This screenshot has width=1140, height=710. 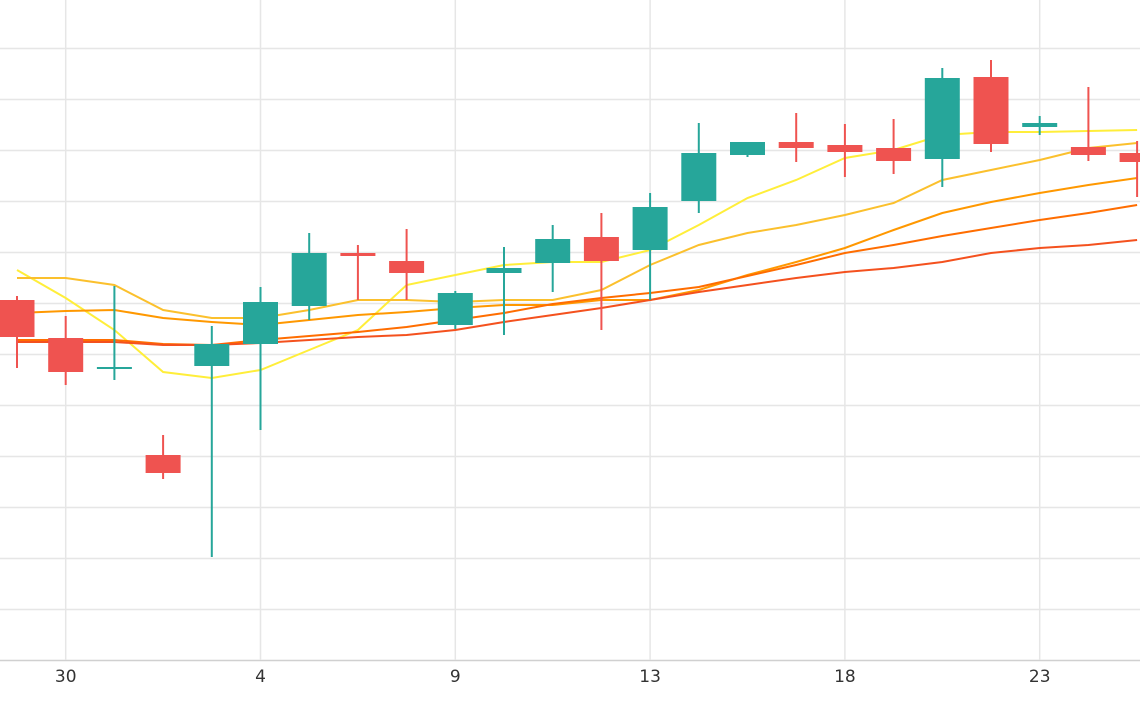 I want to click on x-tick-label: 13, so click(x=650, y=677).